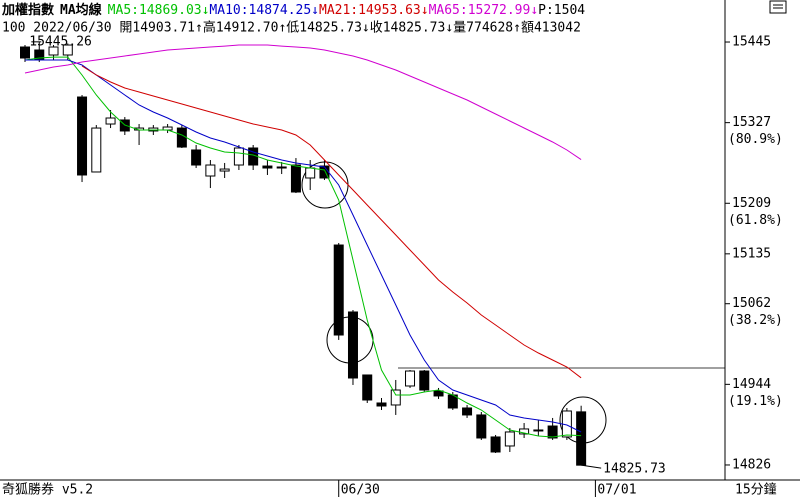 The height and width of the screenshot is (500, 800). What do you see at coordinates (484, 10) in the screenshot?
I see `legend-entry: MA65:15272.99↓` at bounding box center [484, 10].